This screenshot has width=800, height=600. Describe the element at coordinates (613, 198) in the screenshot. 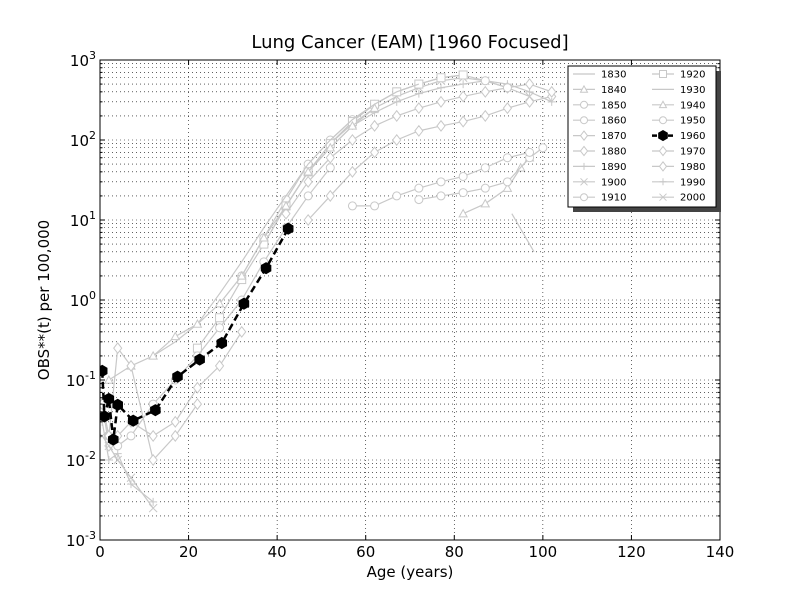

I see `legend-label-1910: 1910` at that location.